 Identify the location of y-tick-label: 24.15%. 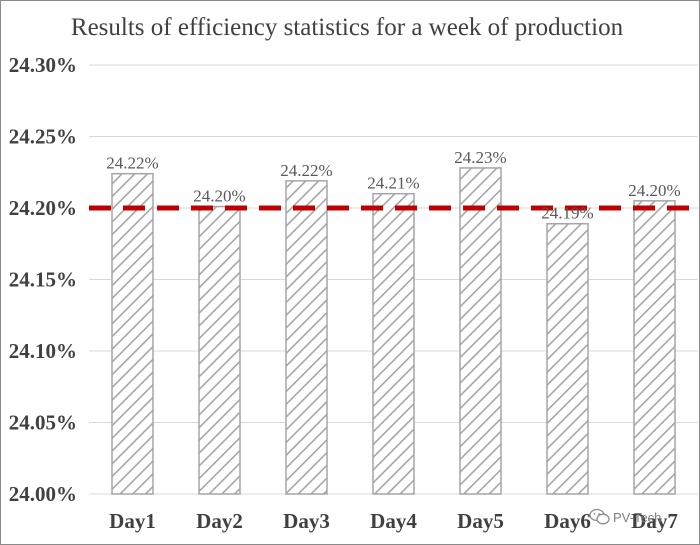
(43, 280).